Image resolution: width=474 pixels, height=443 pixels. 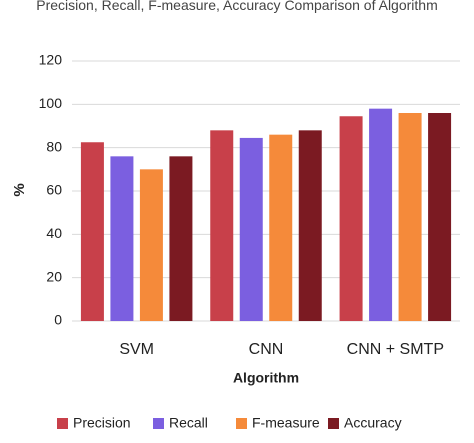 What do you see at coordinates (136, 349) in the screenshot?
I see `x-tick-label: SVM` at bounding box center [136, 349].